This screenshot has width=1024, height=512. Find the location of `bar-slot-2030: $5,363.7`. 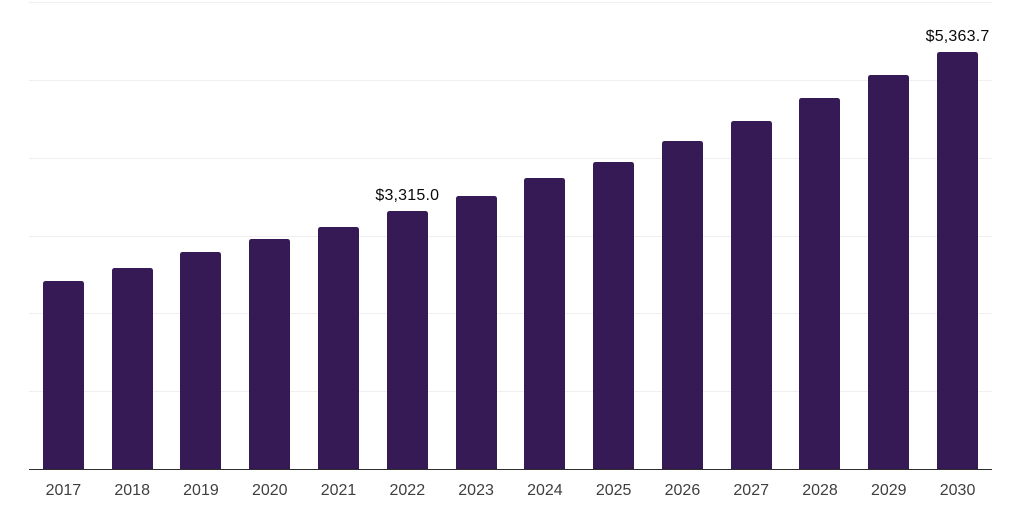

bar-slot-2030: $5,363.7 is located at coordinates (957, 235).